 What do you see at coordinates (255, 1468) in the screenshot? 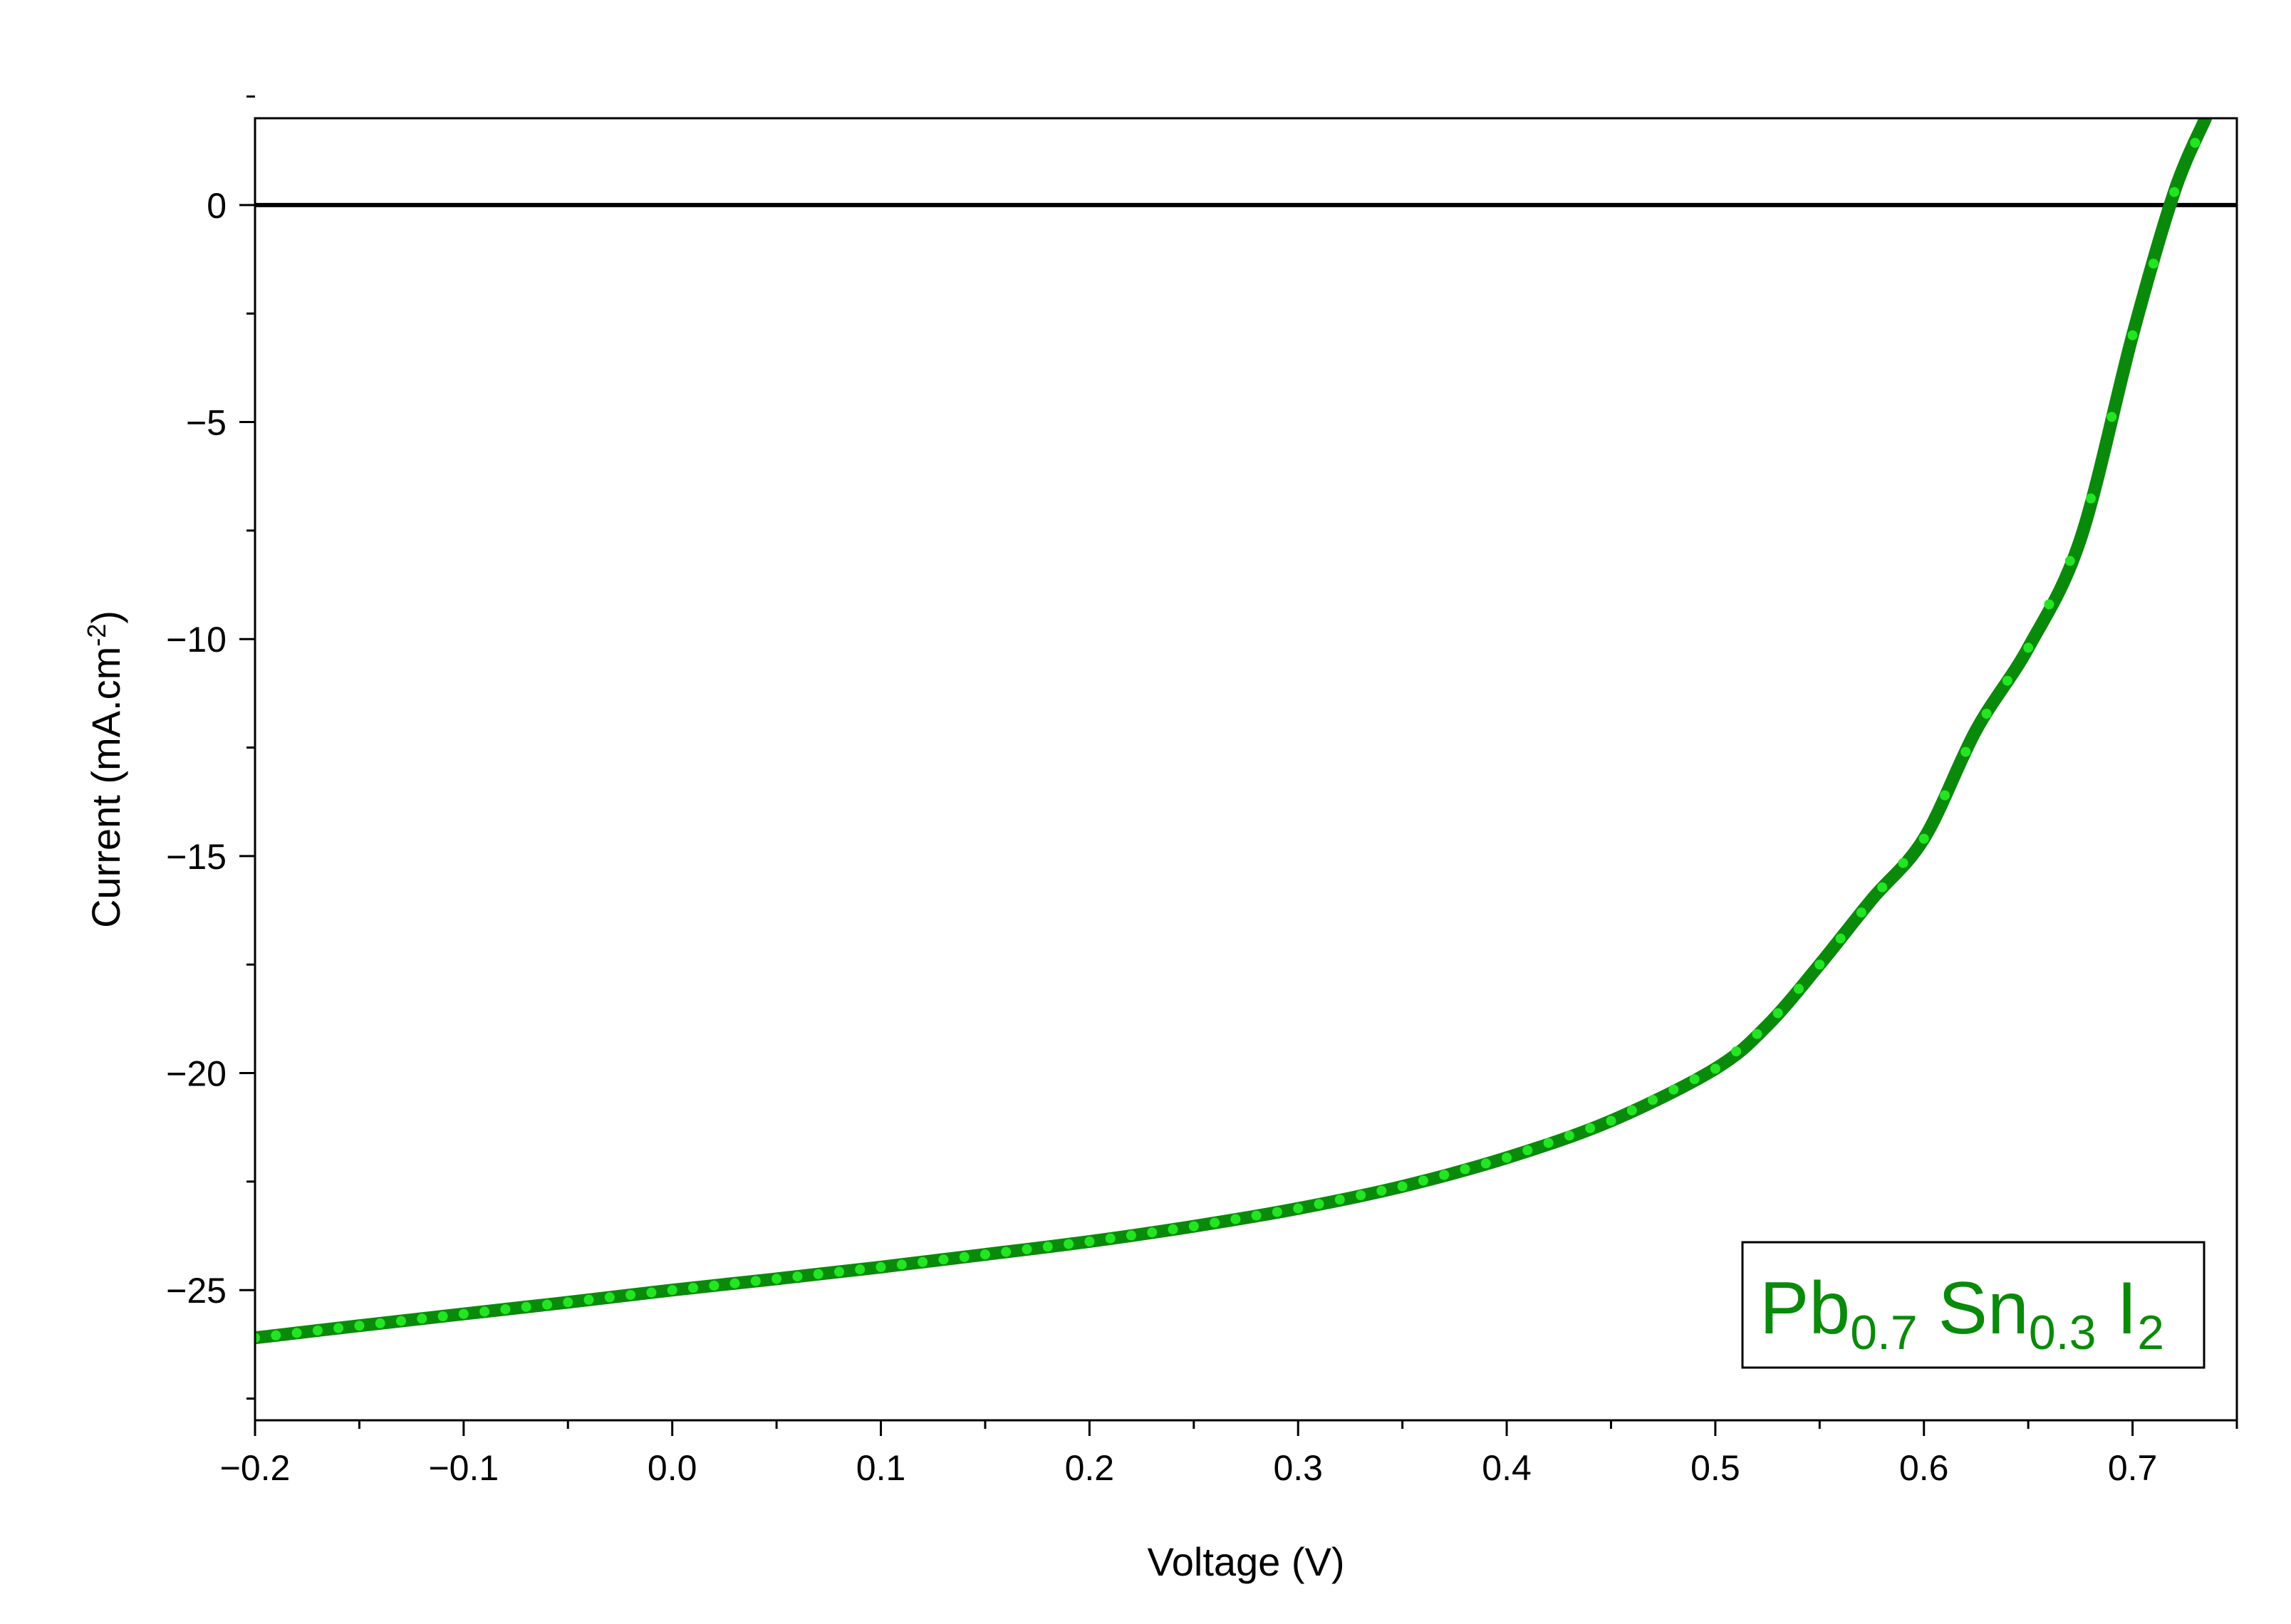
I see `x-tick-label: −0.2` at bounding box center [255, 1468].